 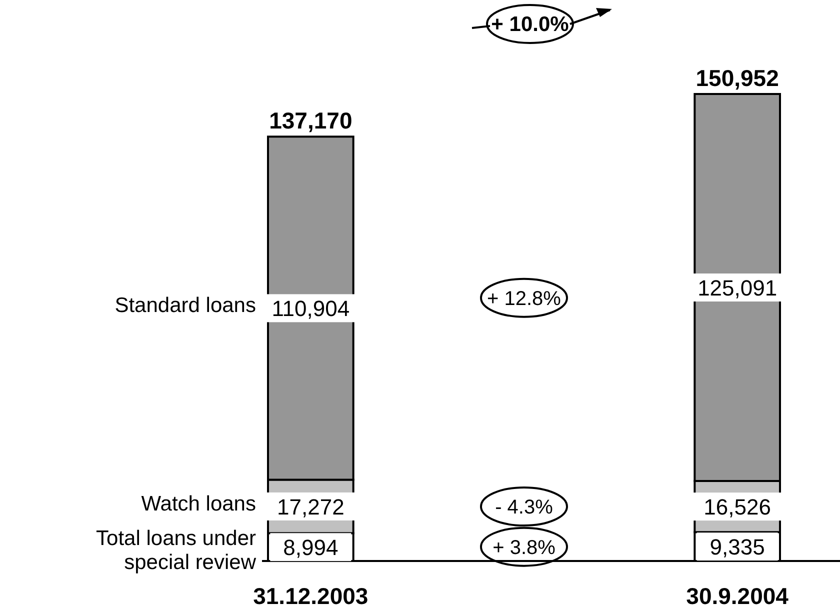 I want to click on data-label: 9,335, so click(x=737, y=547).